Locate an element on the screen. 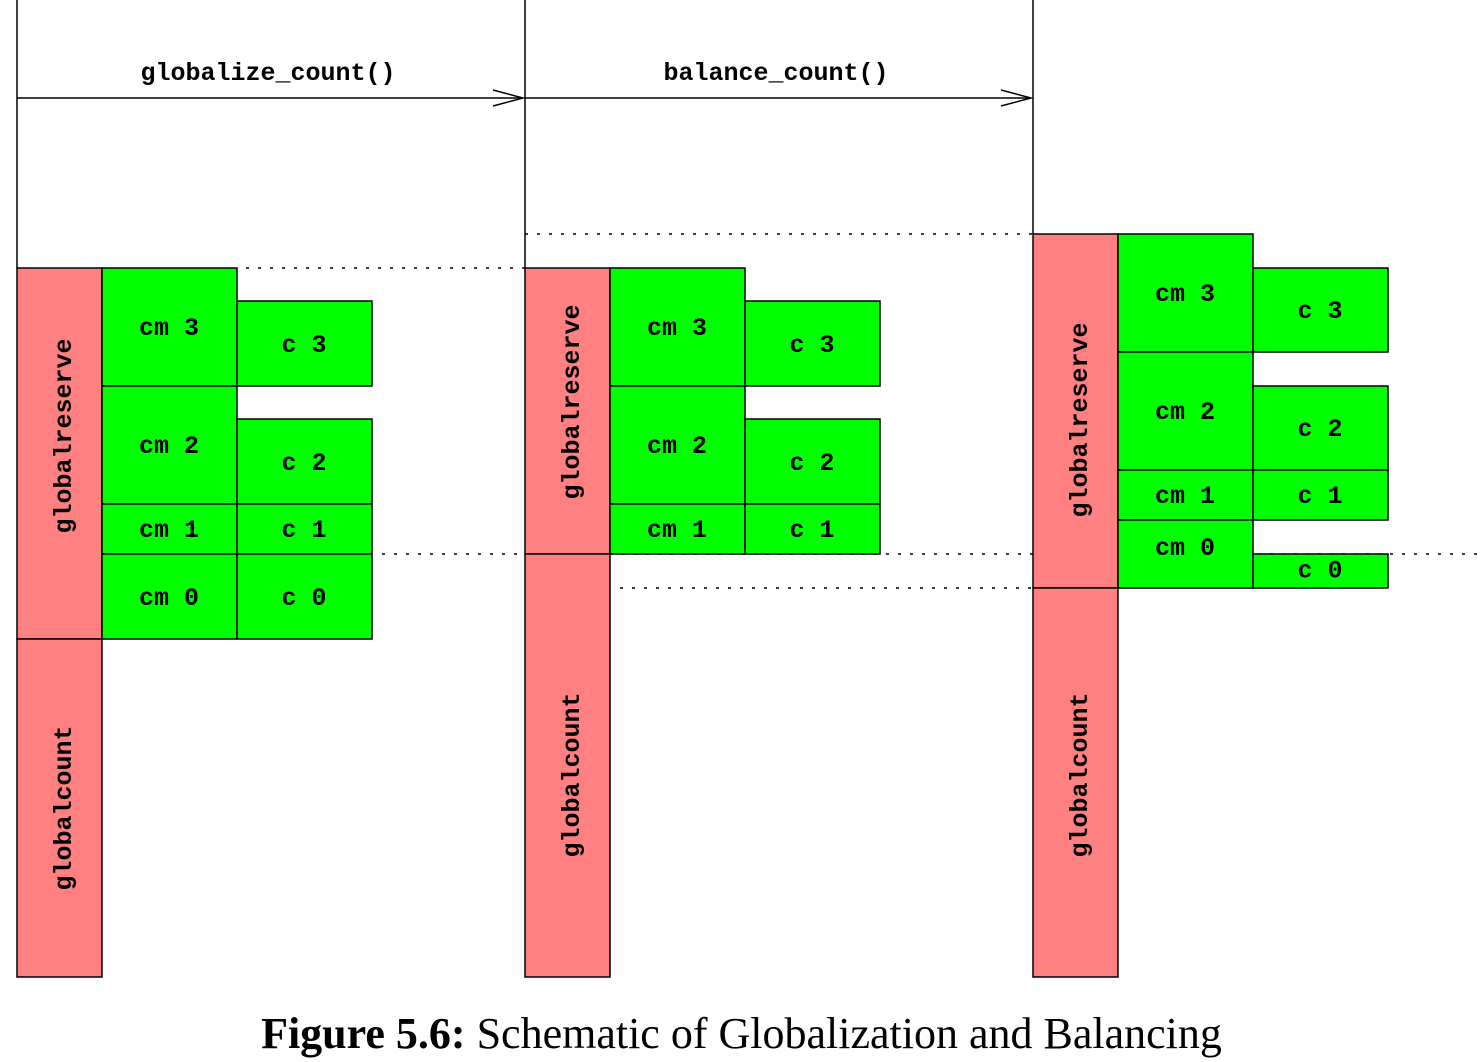 This screenshot has height=1062, width=1483. balance-count-label: balance_count() is located at coordinates (775, 73).